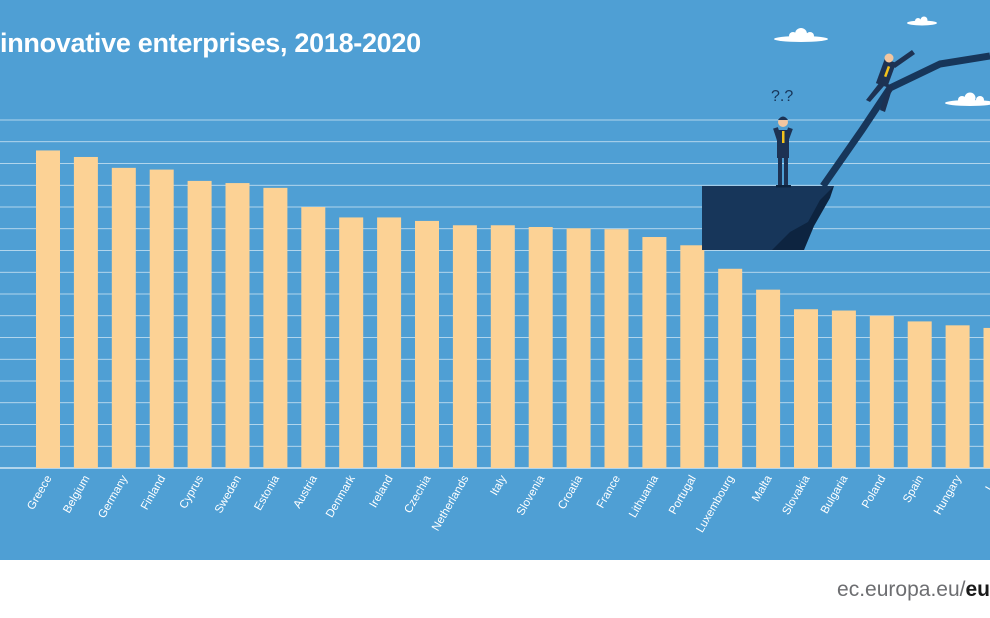  What do you see at coordinates (901, 589) in the screenshot?
I see `footer-site: ec.europa.eu/` at bounding box center [901, 589].